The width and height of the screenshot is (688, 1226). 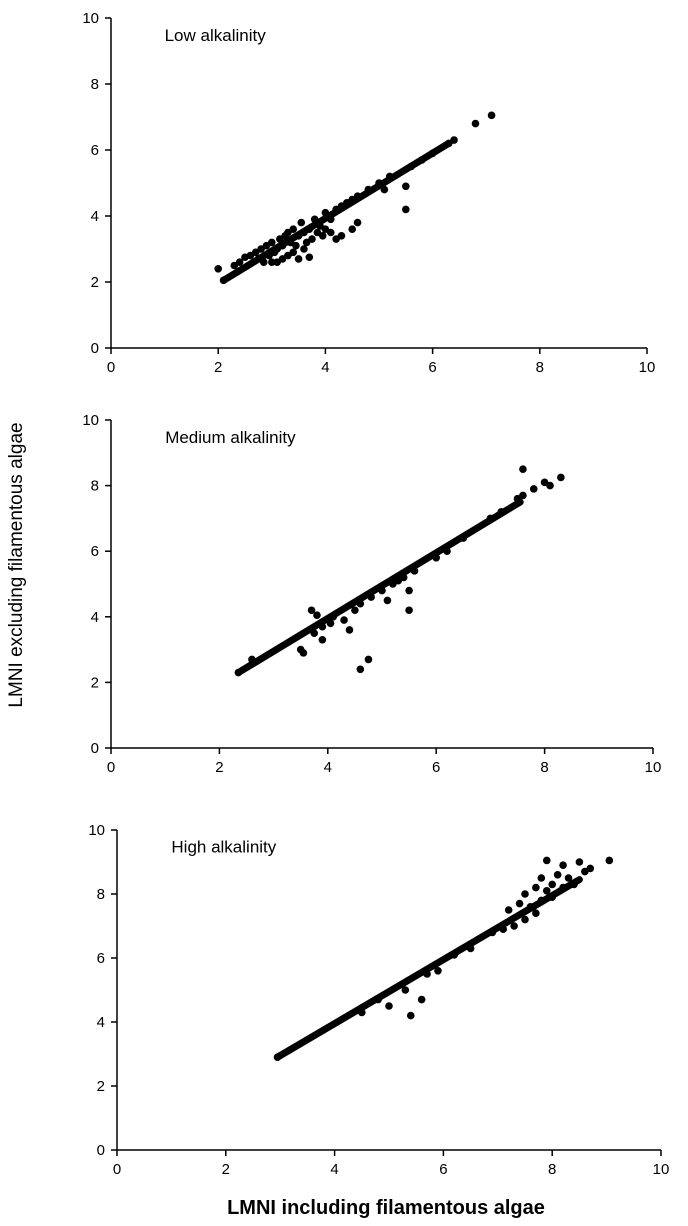 What do you see at coordinates (95, 551) in the screenshot?
I see `y-tick-label: 6` at bounding box center [95, 551].